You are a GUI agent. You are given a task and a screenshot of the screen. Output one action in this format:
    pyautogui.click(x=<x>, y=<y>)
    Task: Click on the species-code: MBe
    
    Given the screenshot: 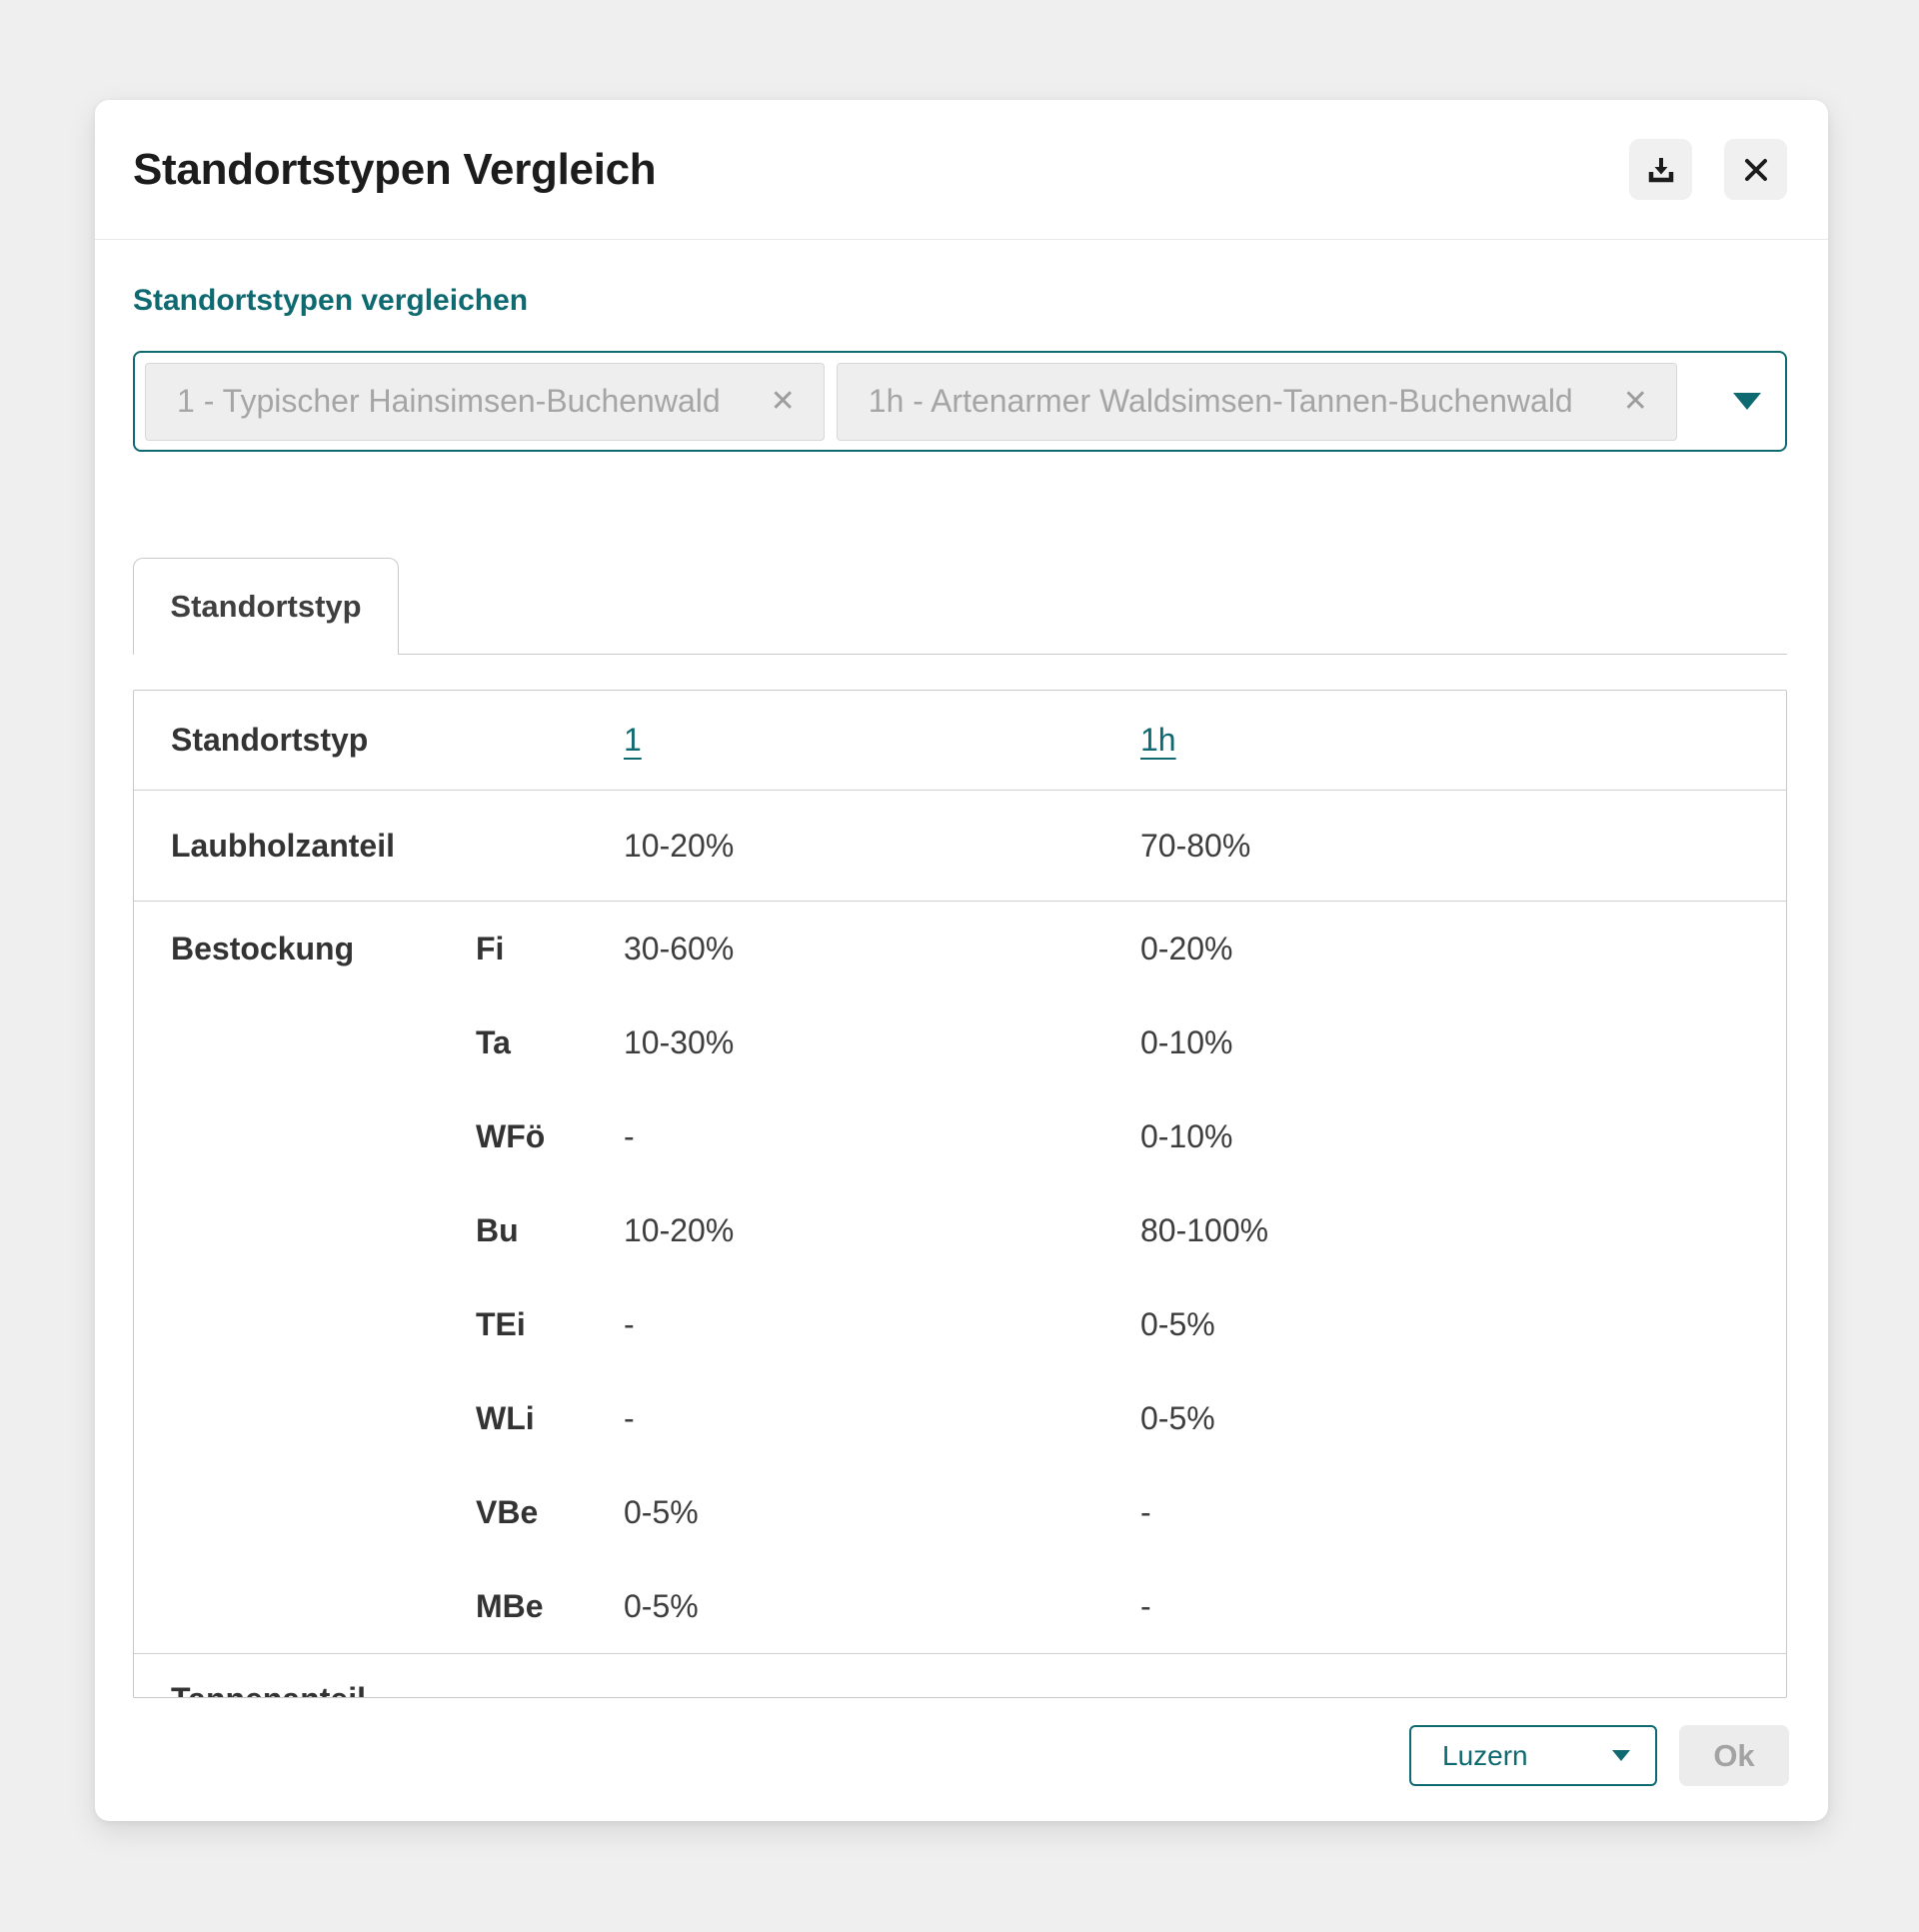 What is the action you would take?
    pyautogui.click(x=510, y=1606)
    